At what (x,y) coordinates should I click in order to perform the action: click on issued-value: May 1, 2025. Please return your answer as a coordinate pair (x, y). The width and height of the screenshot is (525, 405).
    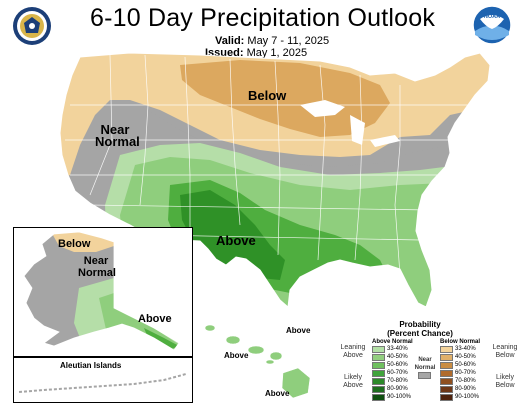
    Looking at the image, I should click on (277, 53).